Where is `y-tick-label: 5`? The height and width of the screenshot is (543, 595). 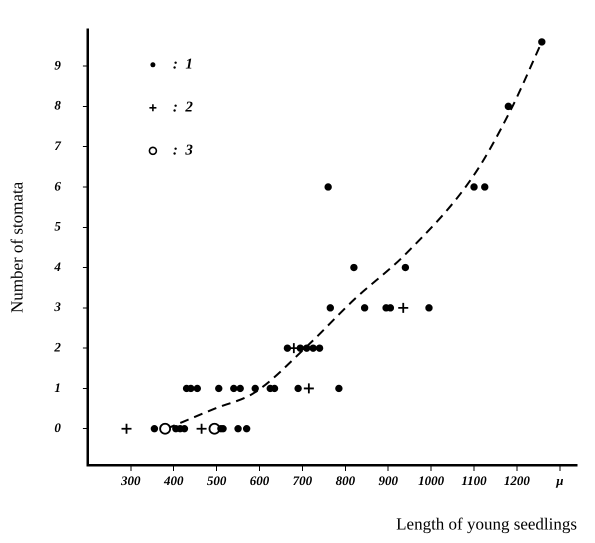
y-tick-label: 5 is located at coordinates (58, 226).